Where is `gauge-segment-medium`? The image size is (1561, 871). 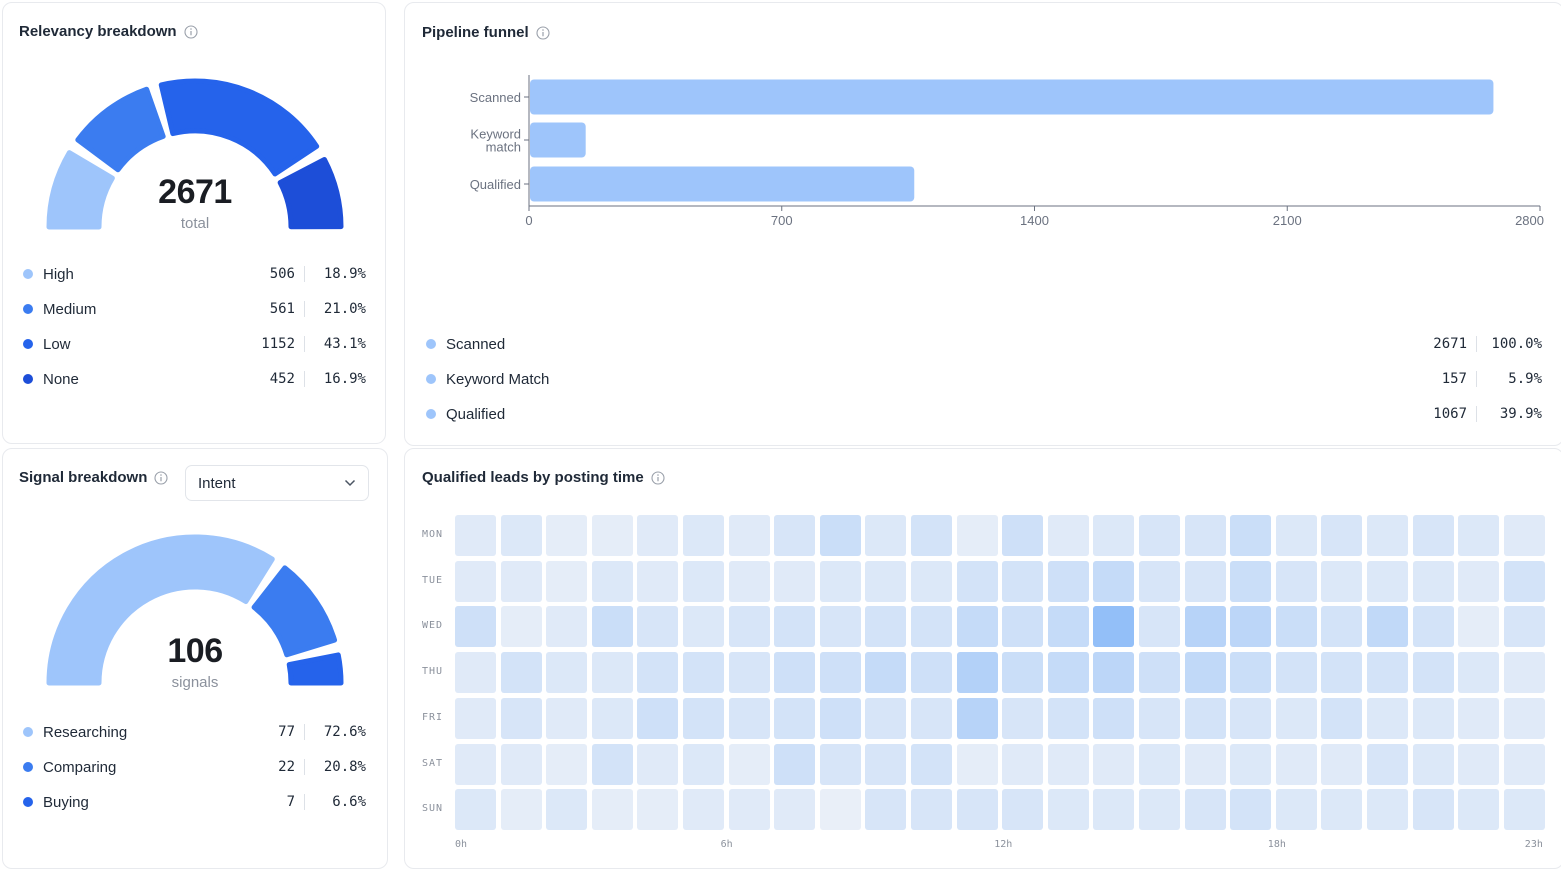
gauge-segment-medium is located at coordinates (120, 129).